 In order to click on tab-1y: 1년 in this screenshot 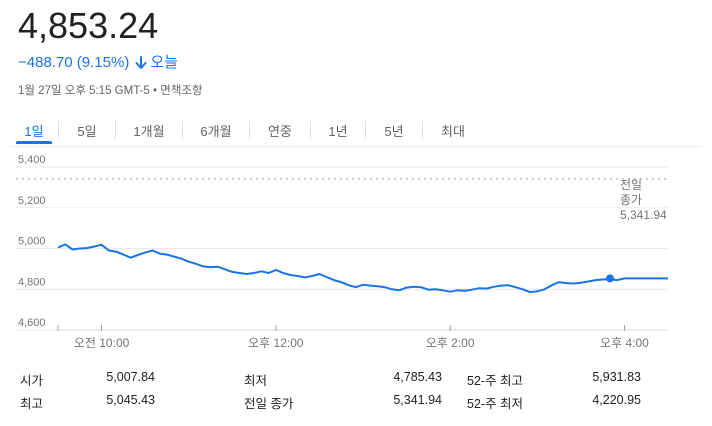, I will do `click(338, 131)`.